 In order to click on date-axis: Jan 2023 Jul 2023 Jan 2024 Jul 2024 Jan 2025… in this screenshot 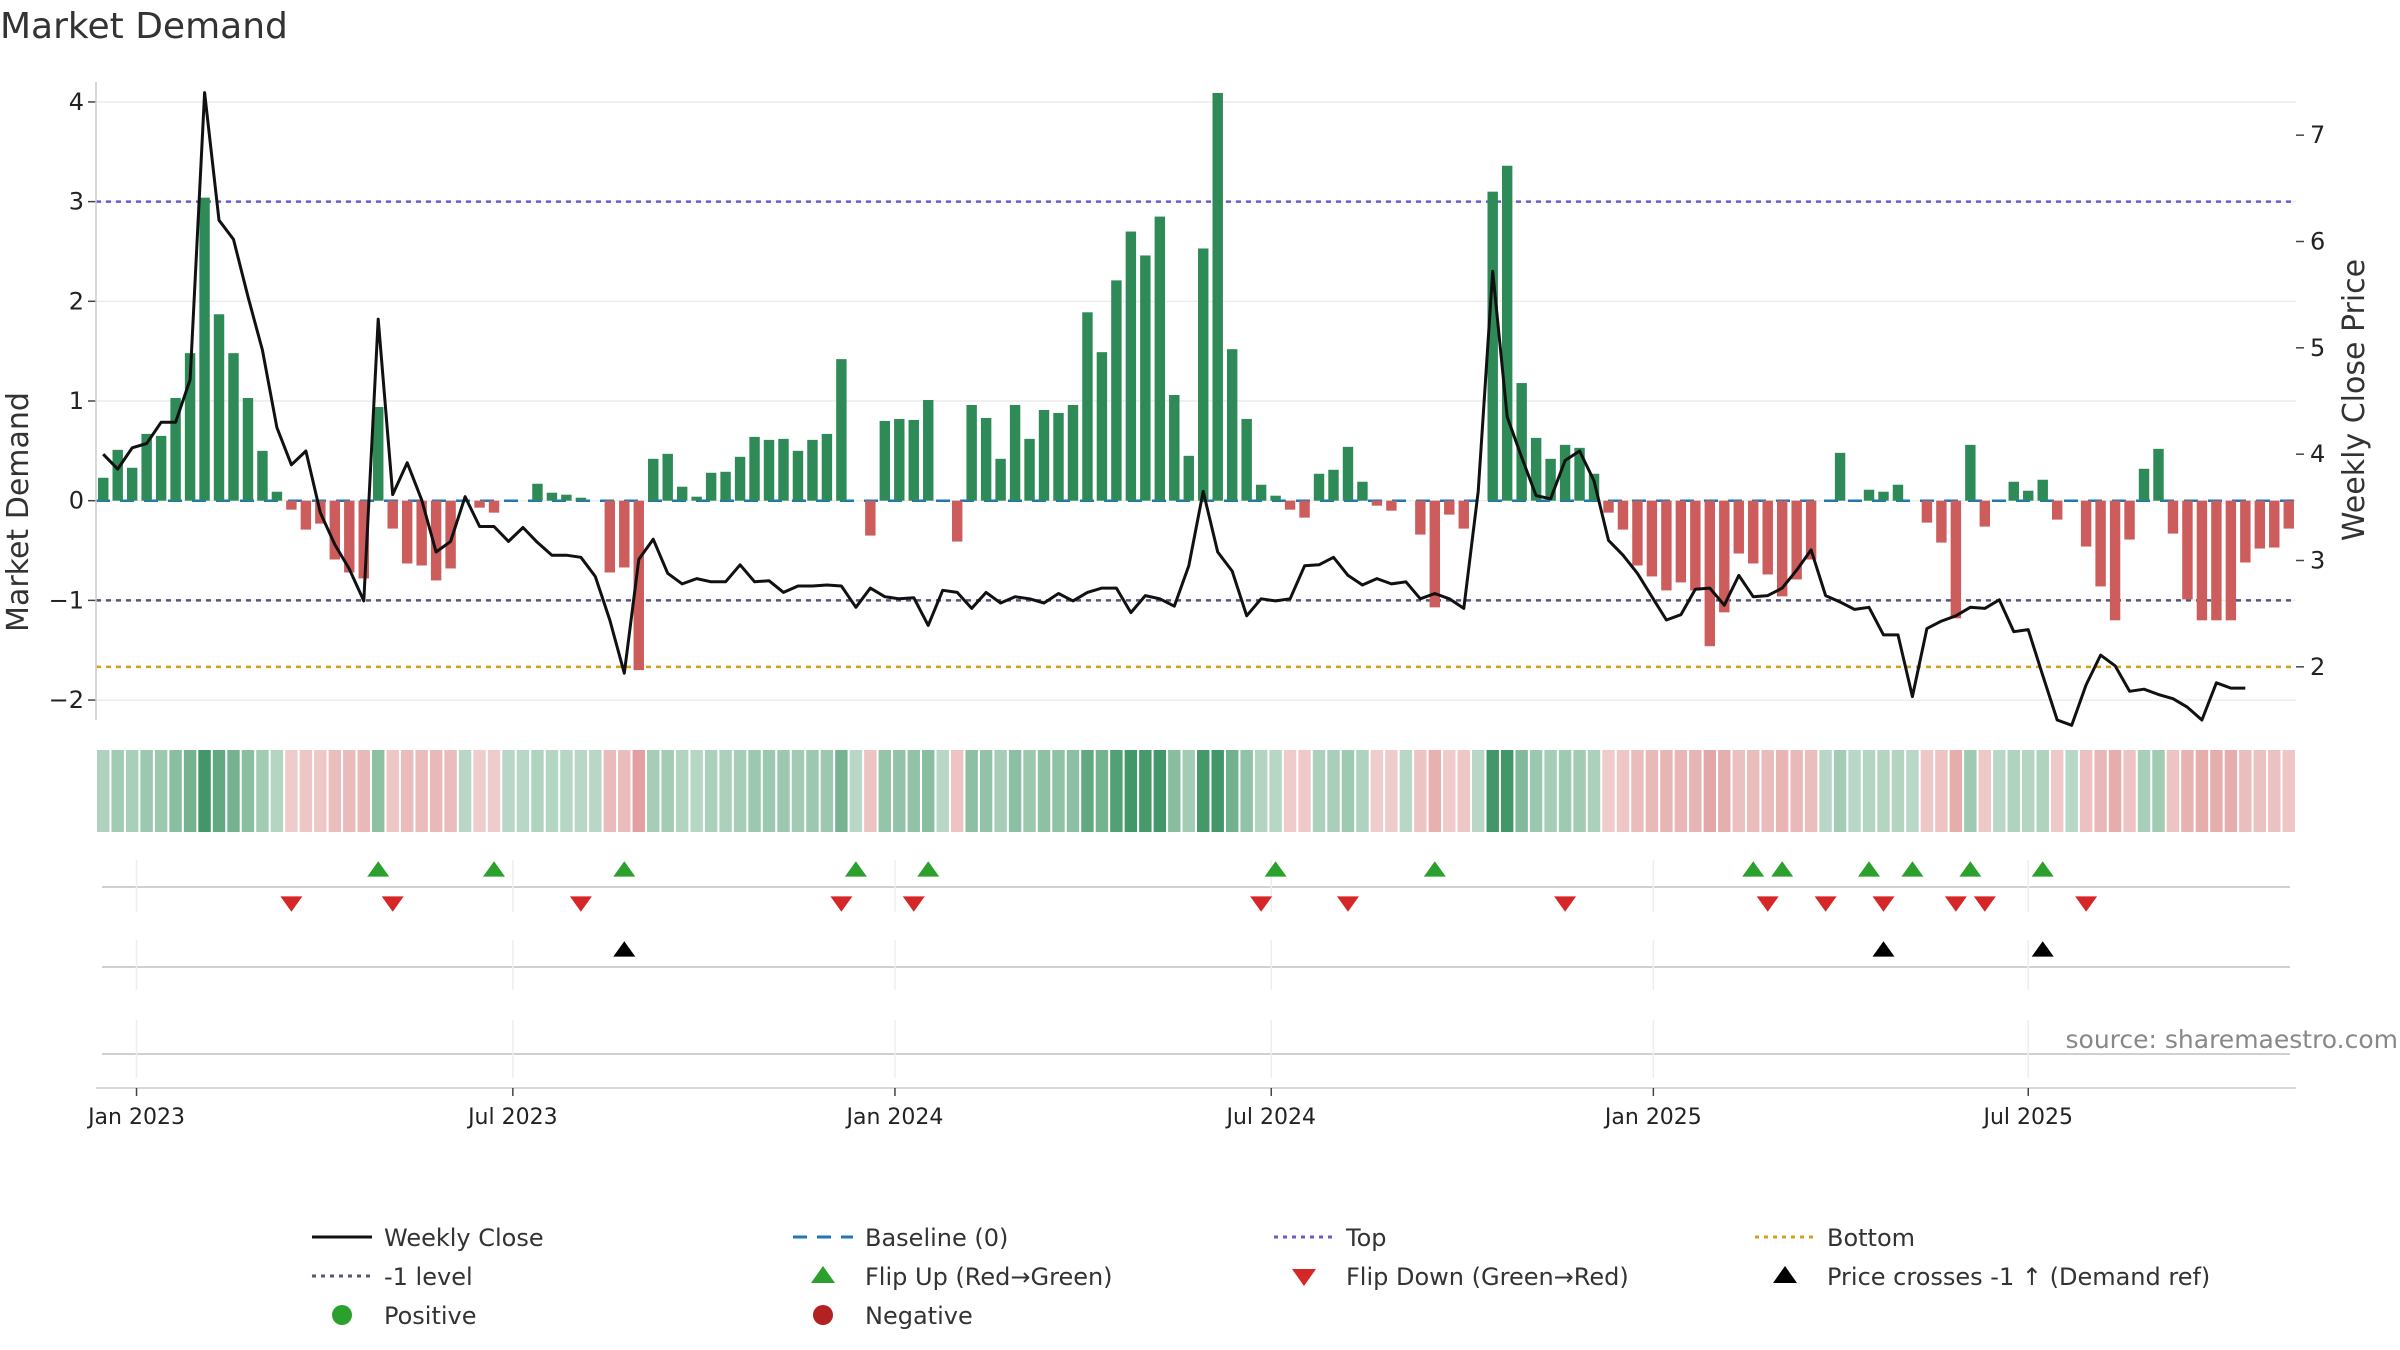, I will do `click(1191, 1108)`.